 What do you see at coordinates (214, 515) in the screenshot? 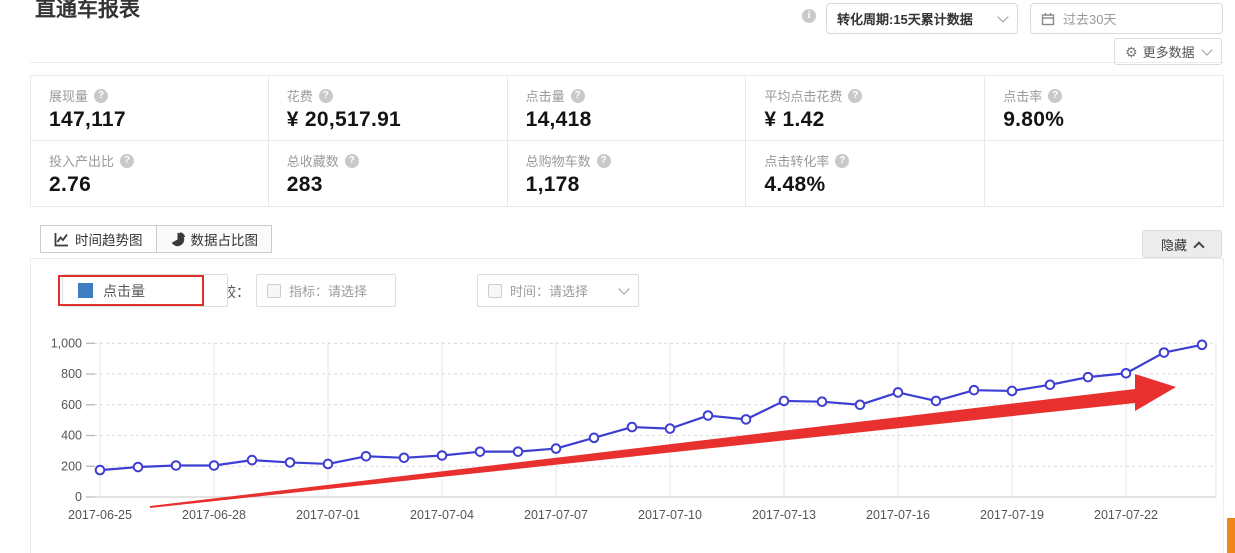
I see `svg-text: 2017-06-28` at bounding box center [214, 515].